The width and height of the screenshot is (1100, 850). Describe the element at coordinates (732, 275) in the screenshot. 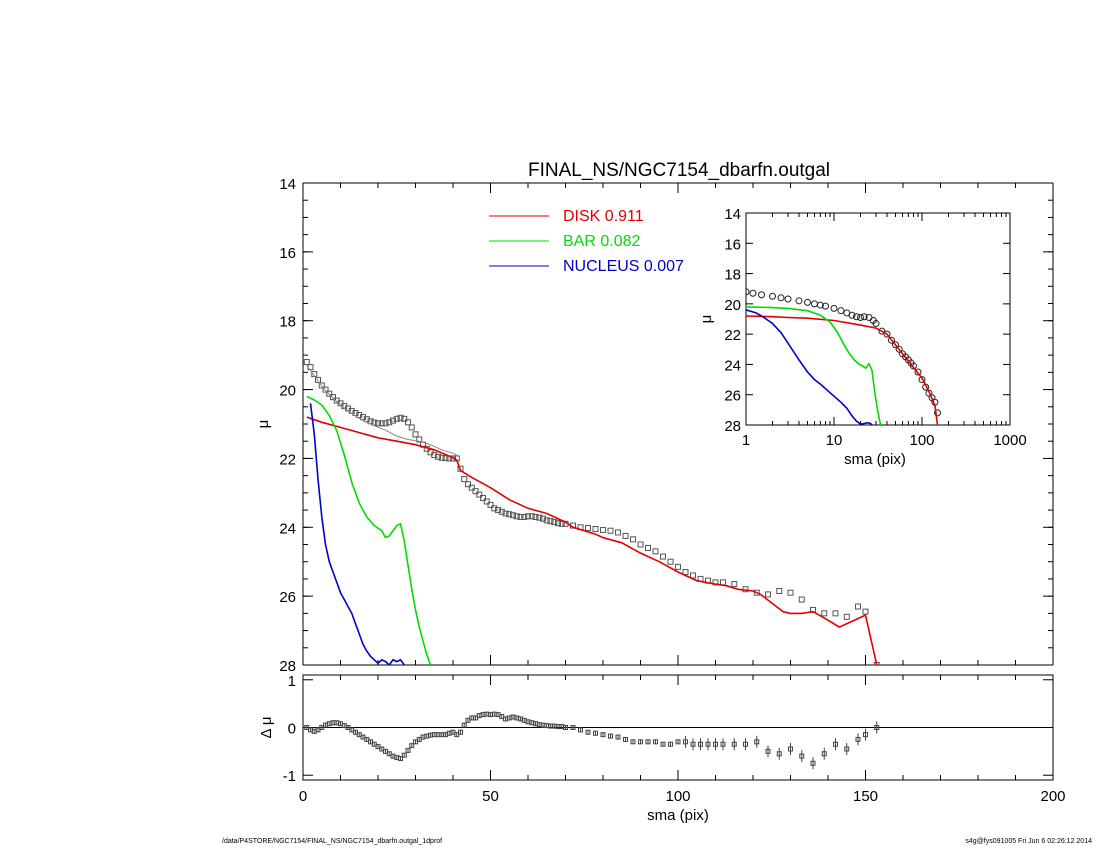

I see `inset-ytick-label: 18` at that location.